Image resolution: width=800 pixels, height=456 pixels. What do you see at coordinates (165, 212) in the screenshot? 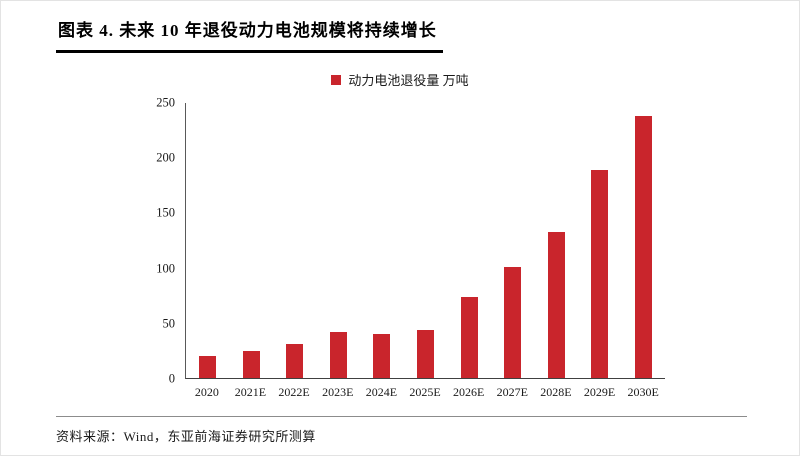
I see `y-tick-label: 150` at bounding box center [165, 212].